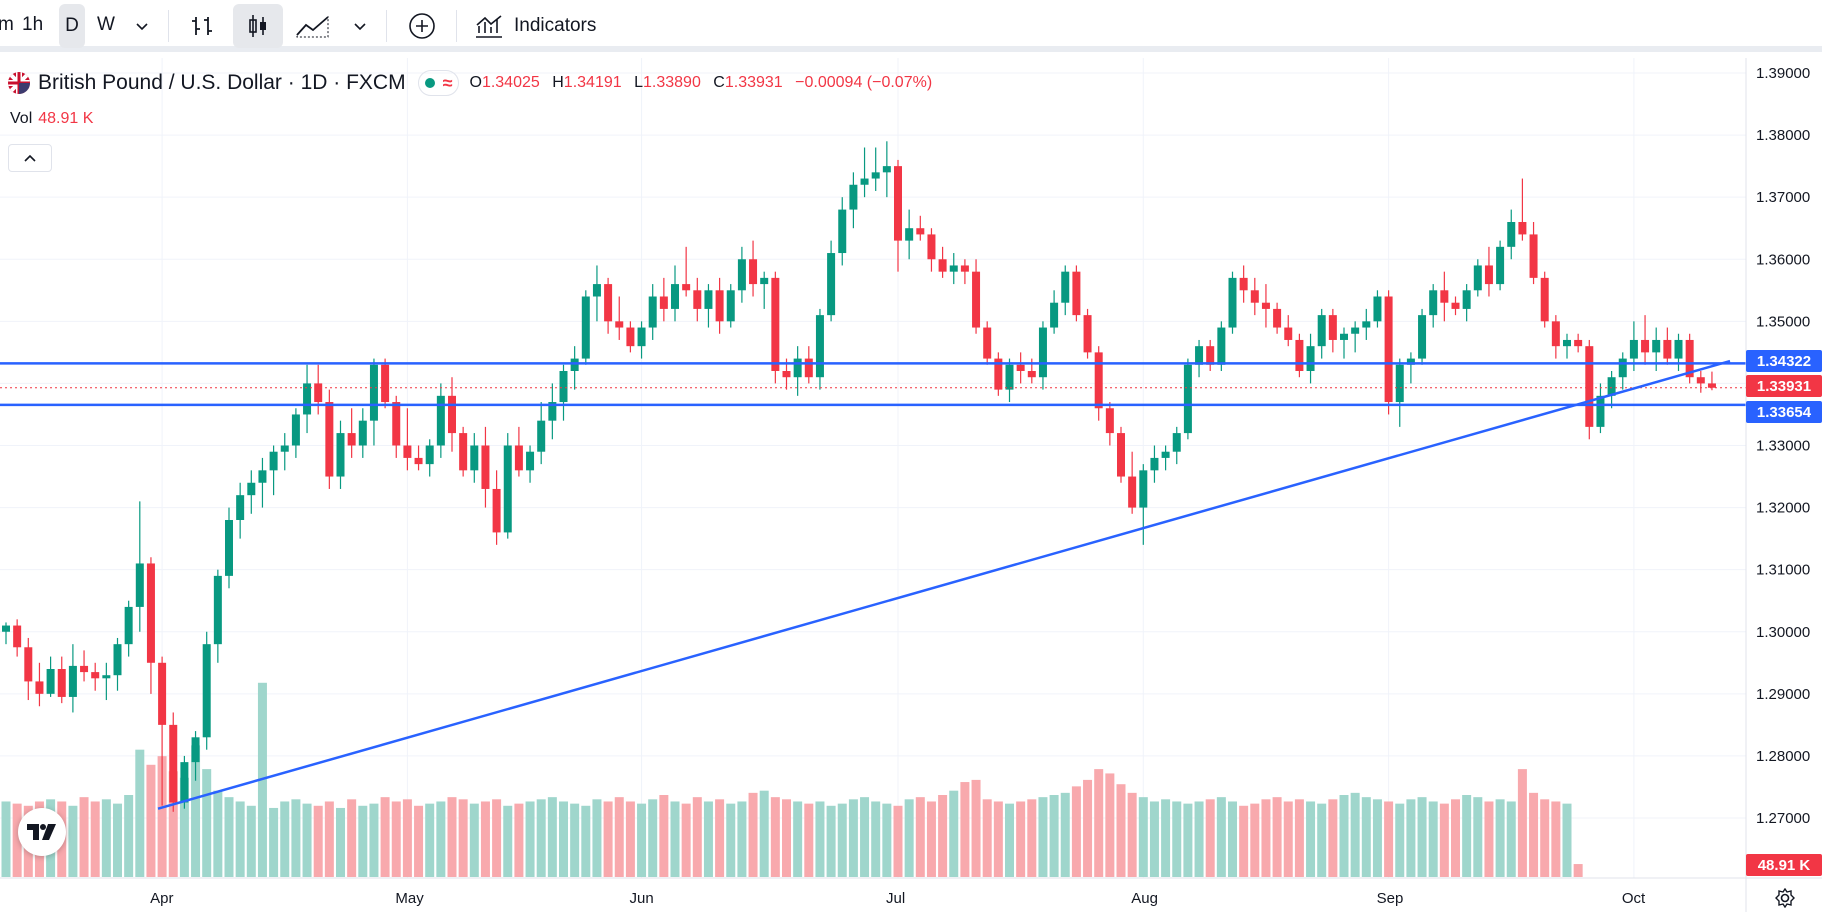 The width and height of the screenshot is (1822, 912). Describe the element at coordinates (1783, 632) in the screenshot. I see `price-tick-label: 1.30000` at that location.